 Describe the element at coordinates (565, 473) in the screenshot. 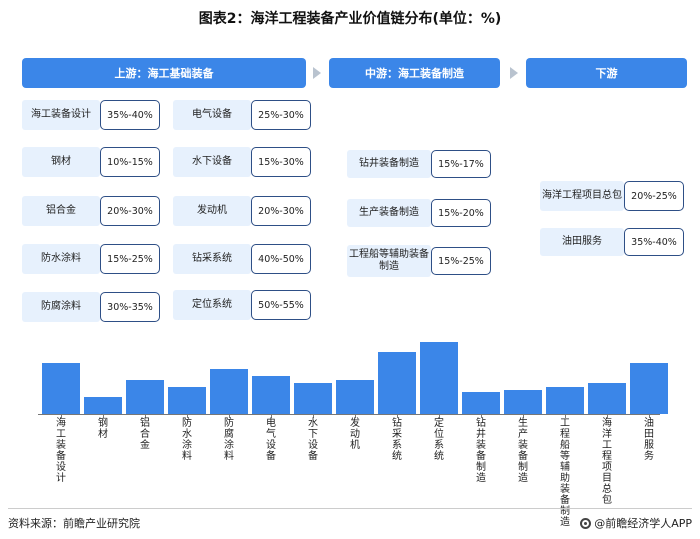

I see `x-tick-label: 工程船等辅助装备制造` at that location.